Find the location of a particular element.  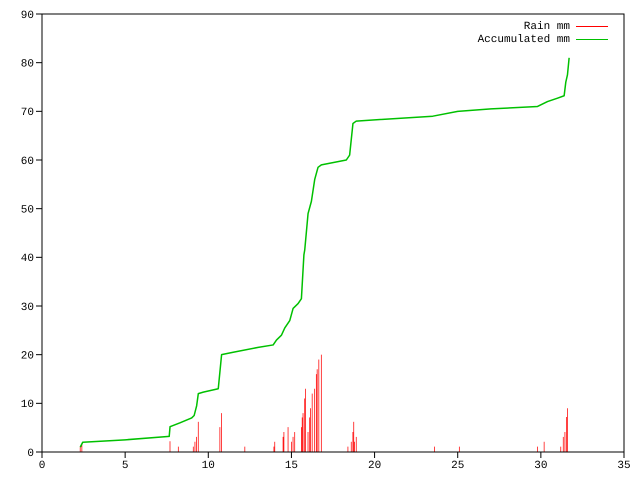

legend-label: Accumulated mm is located at coordinates (524, 40).